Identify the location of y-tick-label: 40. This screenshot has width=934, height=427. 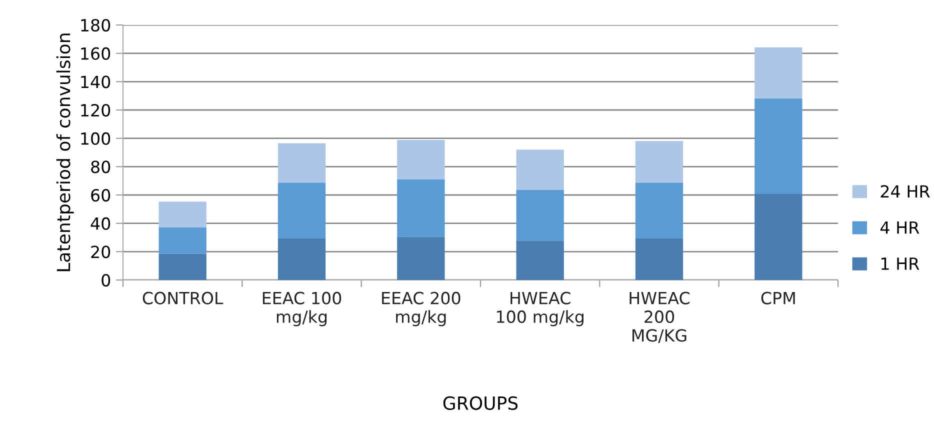
(100, 223).